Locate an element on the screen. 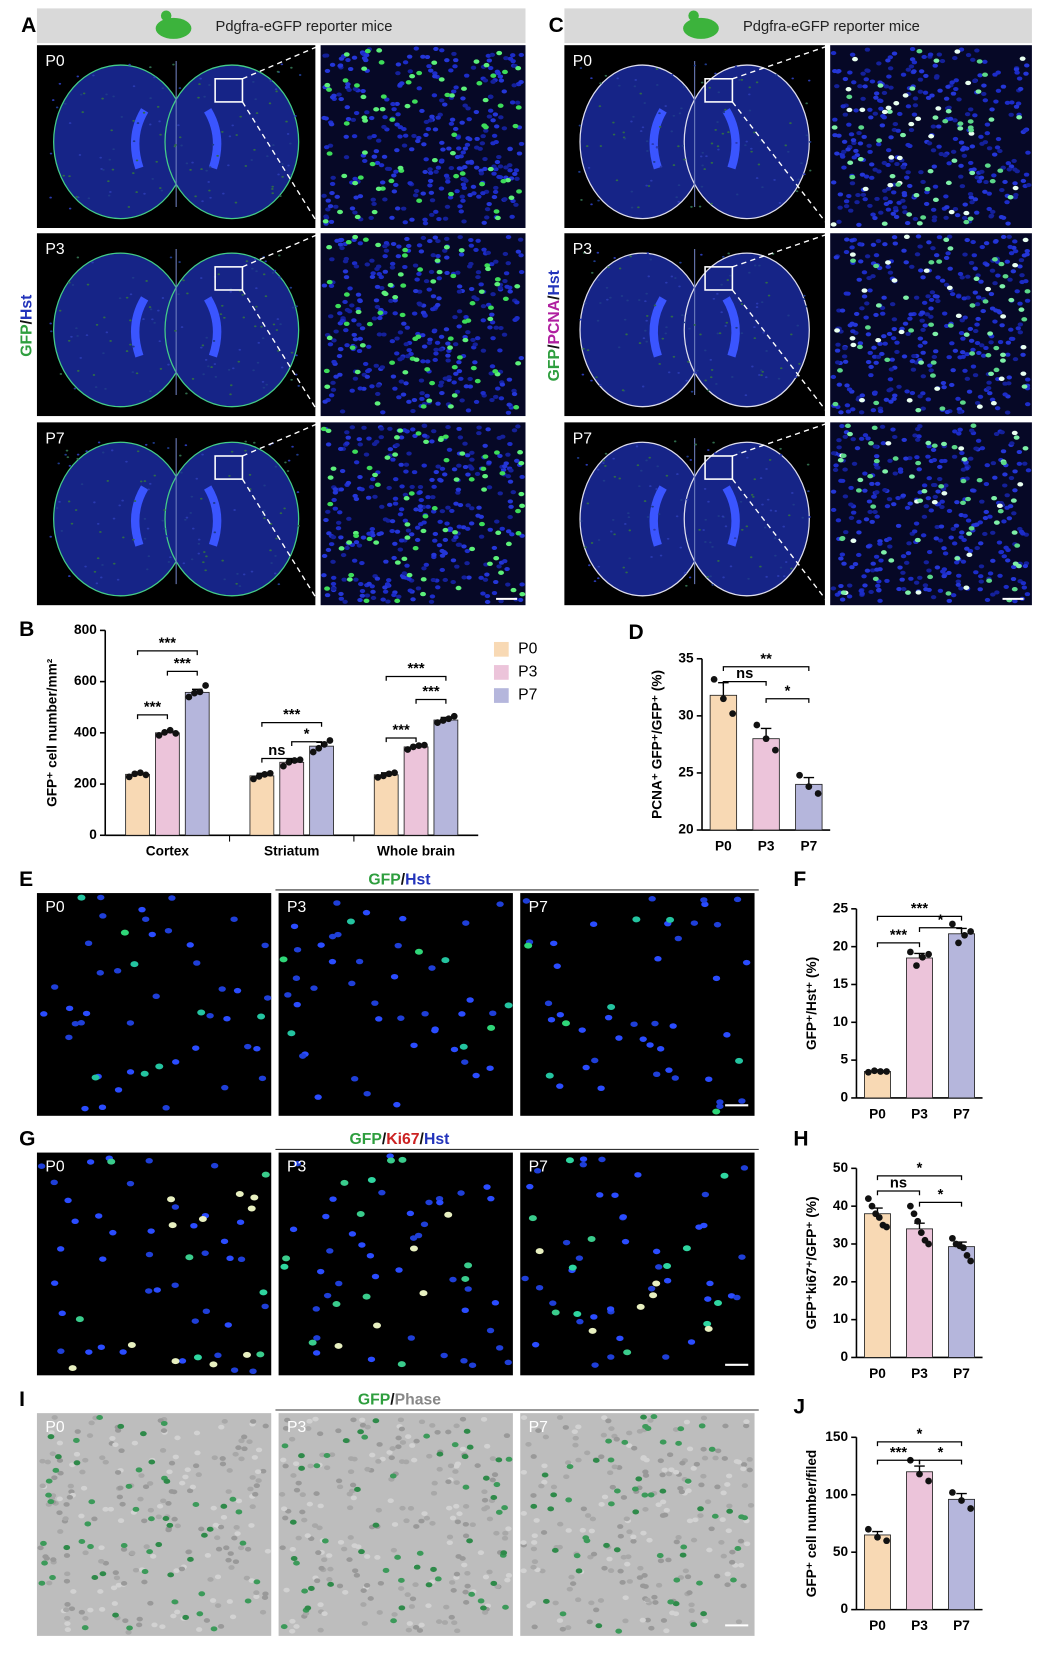 This screenshot has width=1051, height=1659. y-tick-label: 100 is located at coordinates (836, 1493).